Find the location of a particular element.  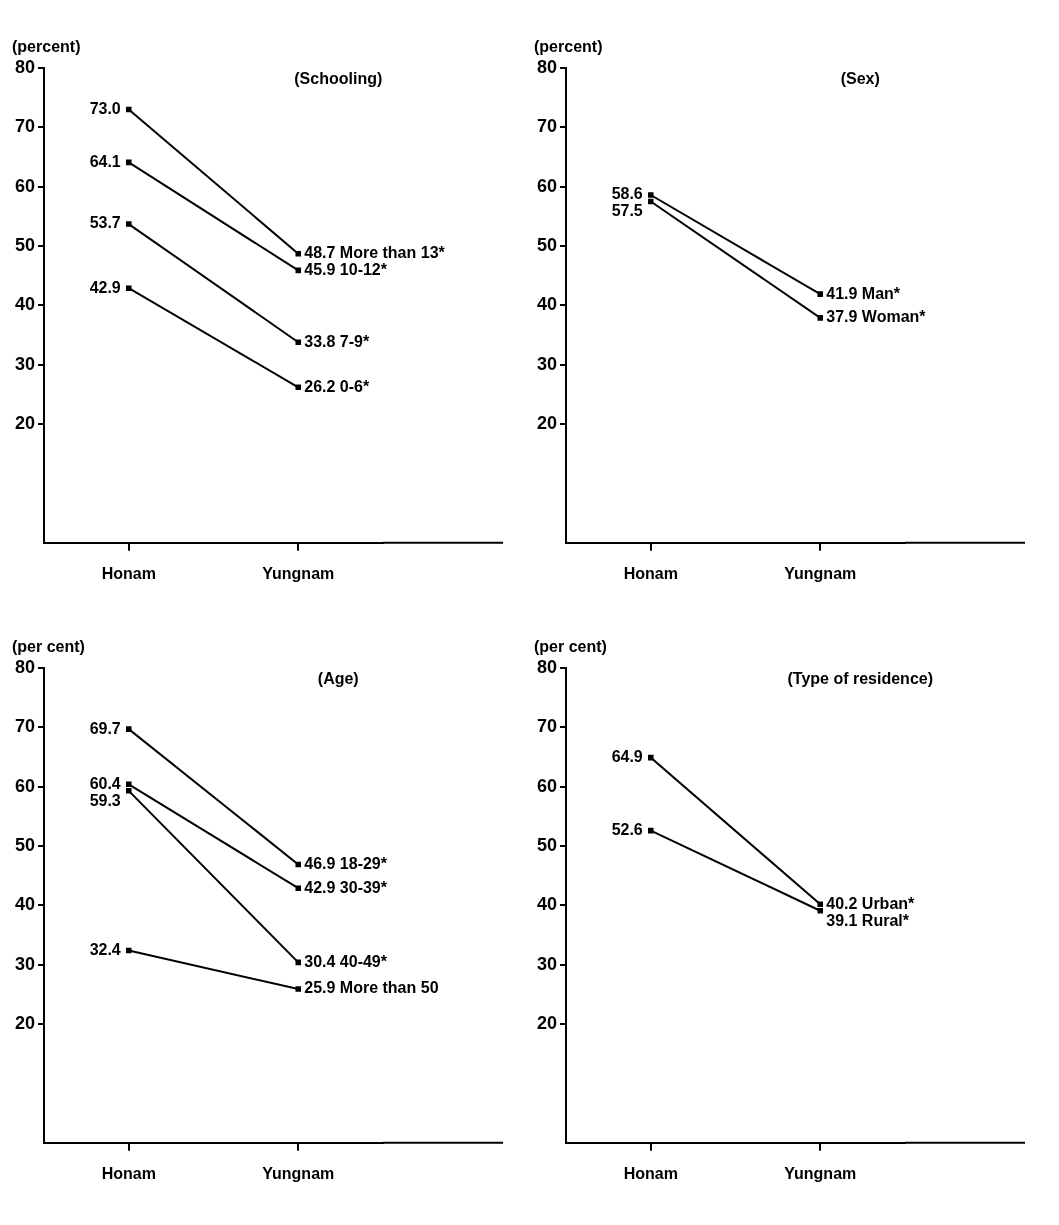

text: 25.9 More than 50 is located at coordinates (371, 988).